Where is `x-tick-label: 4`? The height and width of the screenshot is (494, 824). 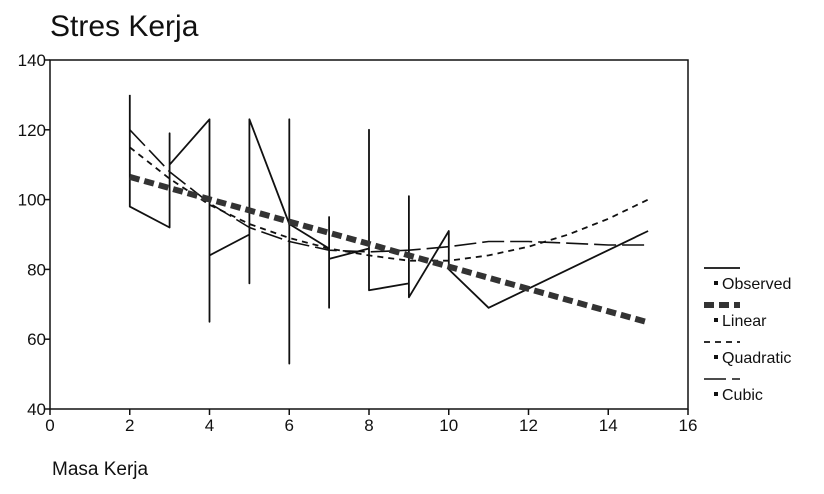 x-tick-label: 4 is located at coordinates (209, 425).